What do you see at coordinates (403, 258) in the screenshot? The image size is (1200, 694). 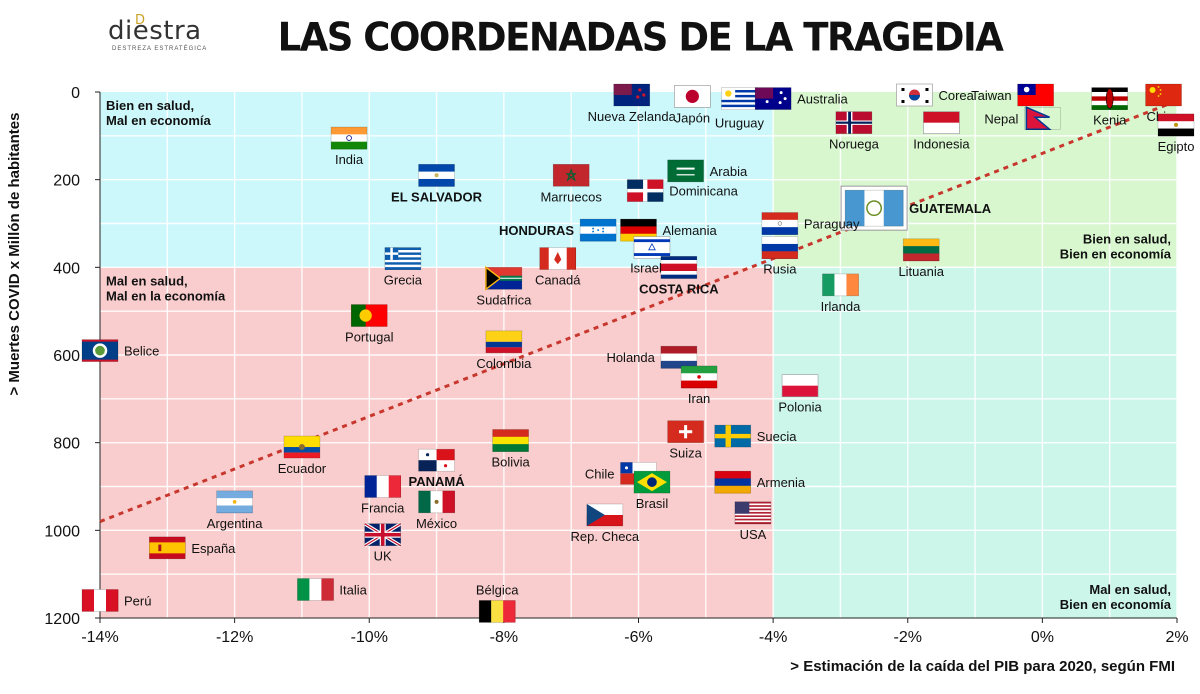 I see `flag-gr` at bounding box center [403, 258].